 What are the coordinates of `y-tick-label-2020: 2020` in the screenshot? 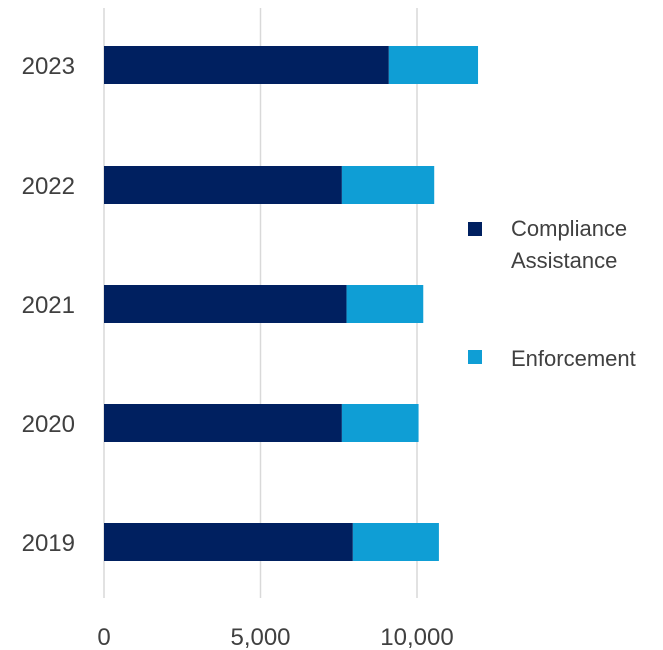 It's located at (48, 424).